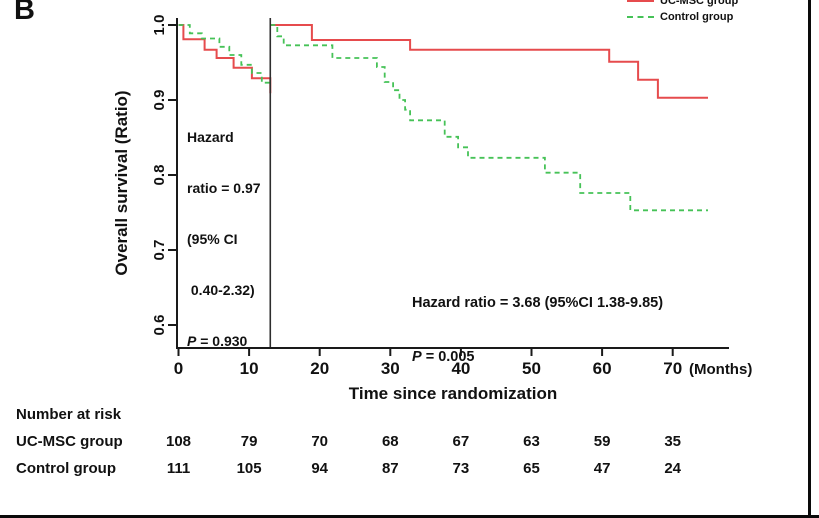 The width and height of the screenshot is (819, 518). I want to click on risk-value: 35, so click(673, 441).